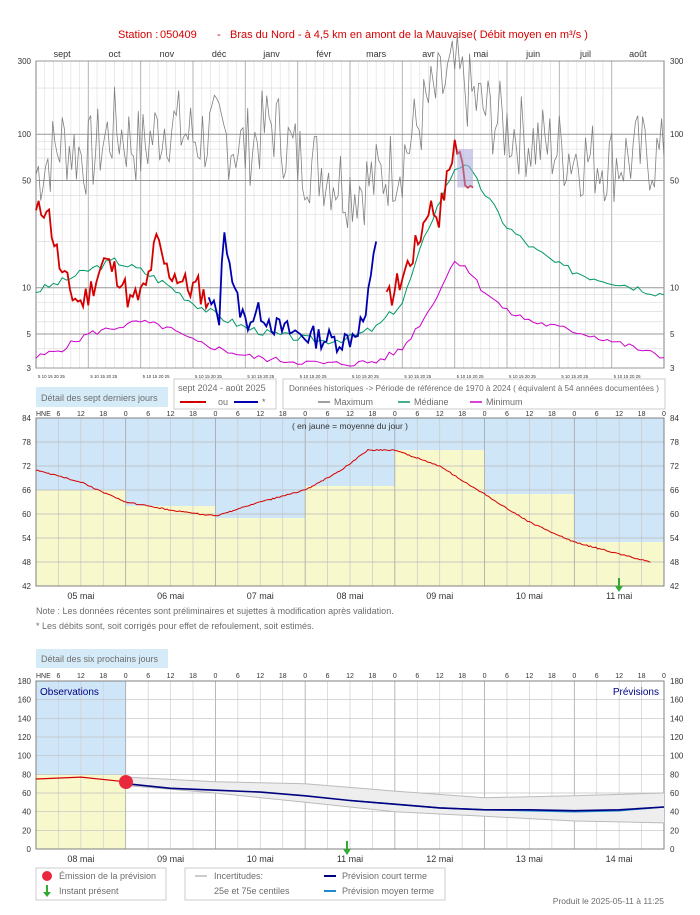  I want to click on detail-y-tick-right: 54, so click(674, 538).